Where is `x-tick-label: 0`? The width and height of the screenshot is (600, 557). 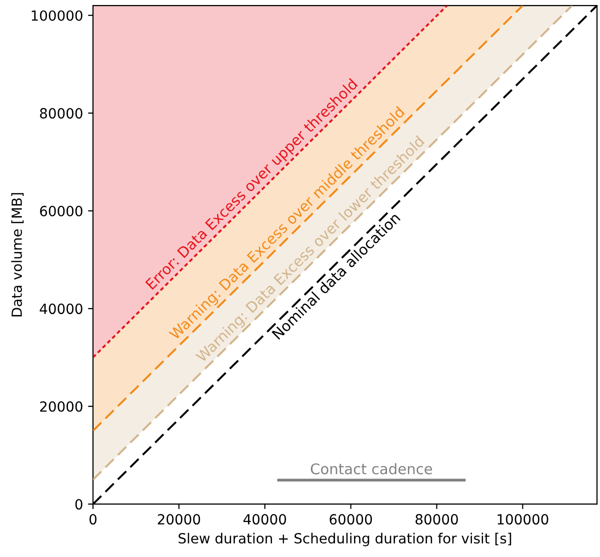 x-tick-label: 0 is located at coordinates (92, 519).